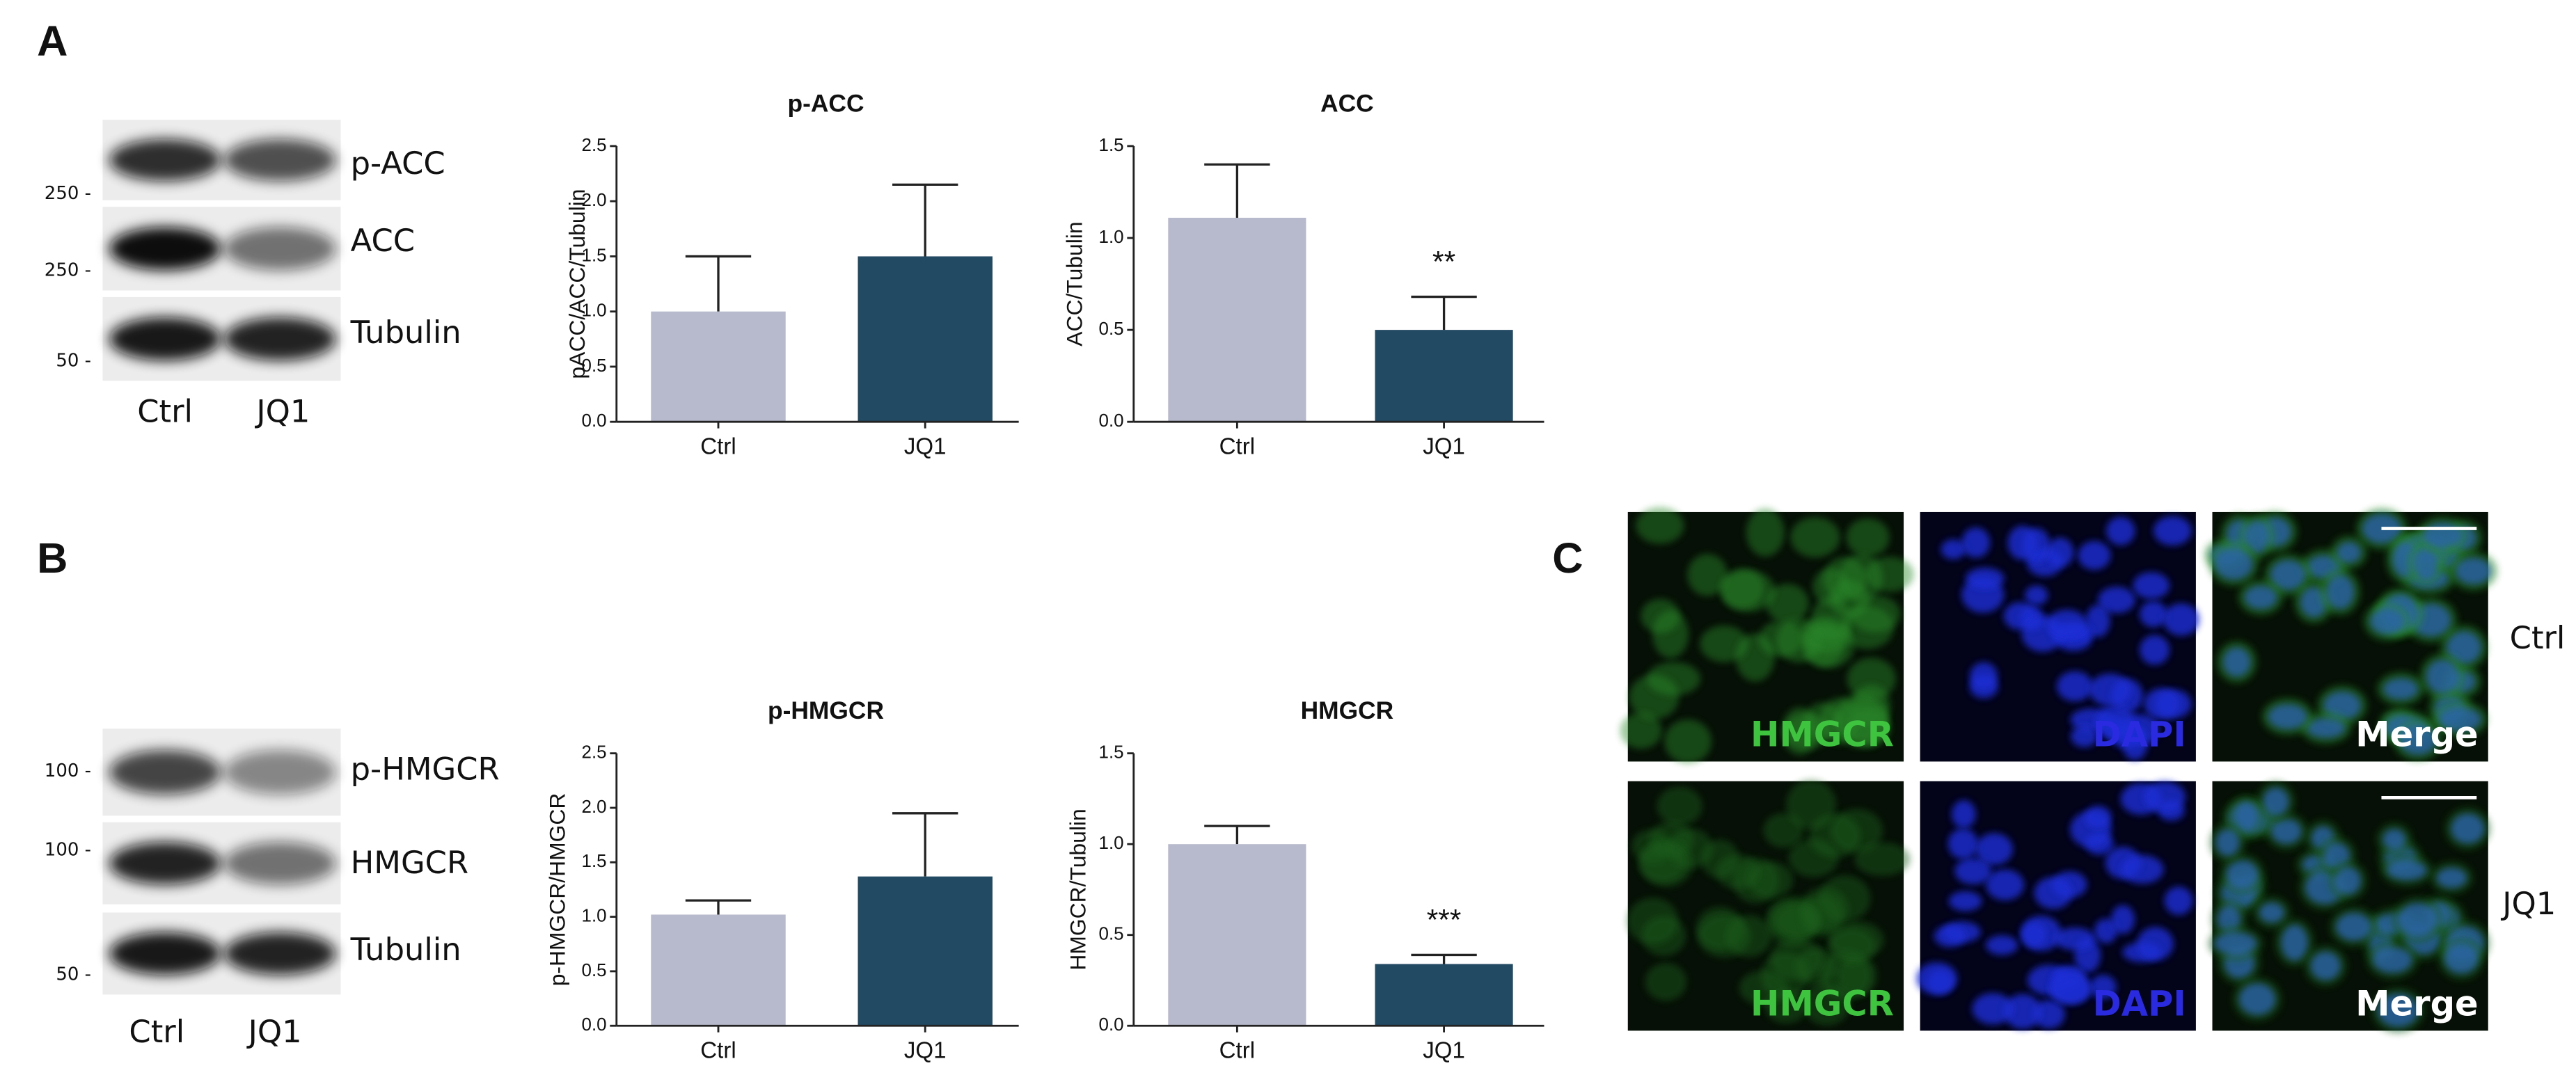 This screenshot has width=2576, height=1075. What do you see at coordinates (274, 1031) in the screenshot?
I see `lane-label: JQ1` at bounding box center [274, 1031].